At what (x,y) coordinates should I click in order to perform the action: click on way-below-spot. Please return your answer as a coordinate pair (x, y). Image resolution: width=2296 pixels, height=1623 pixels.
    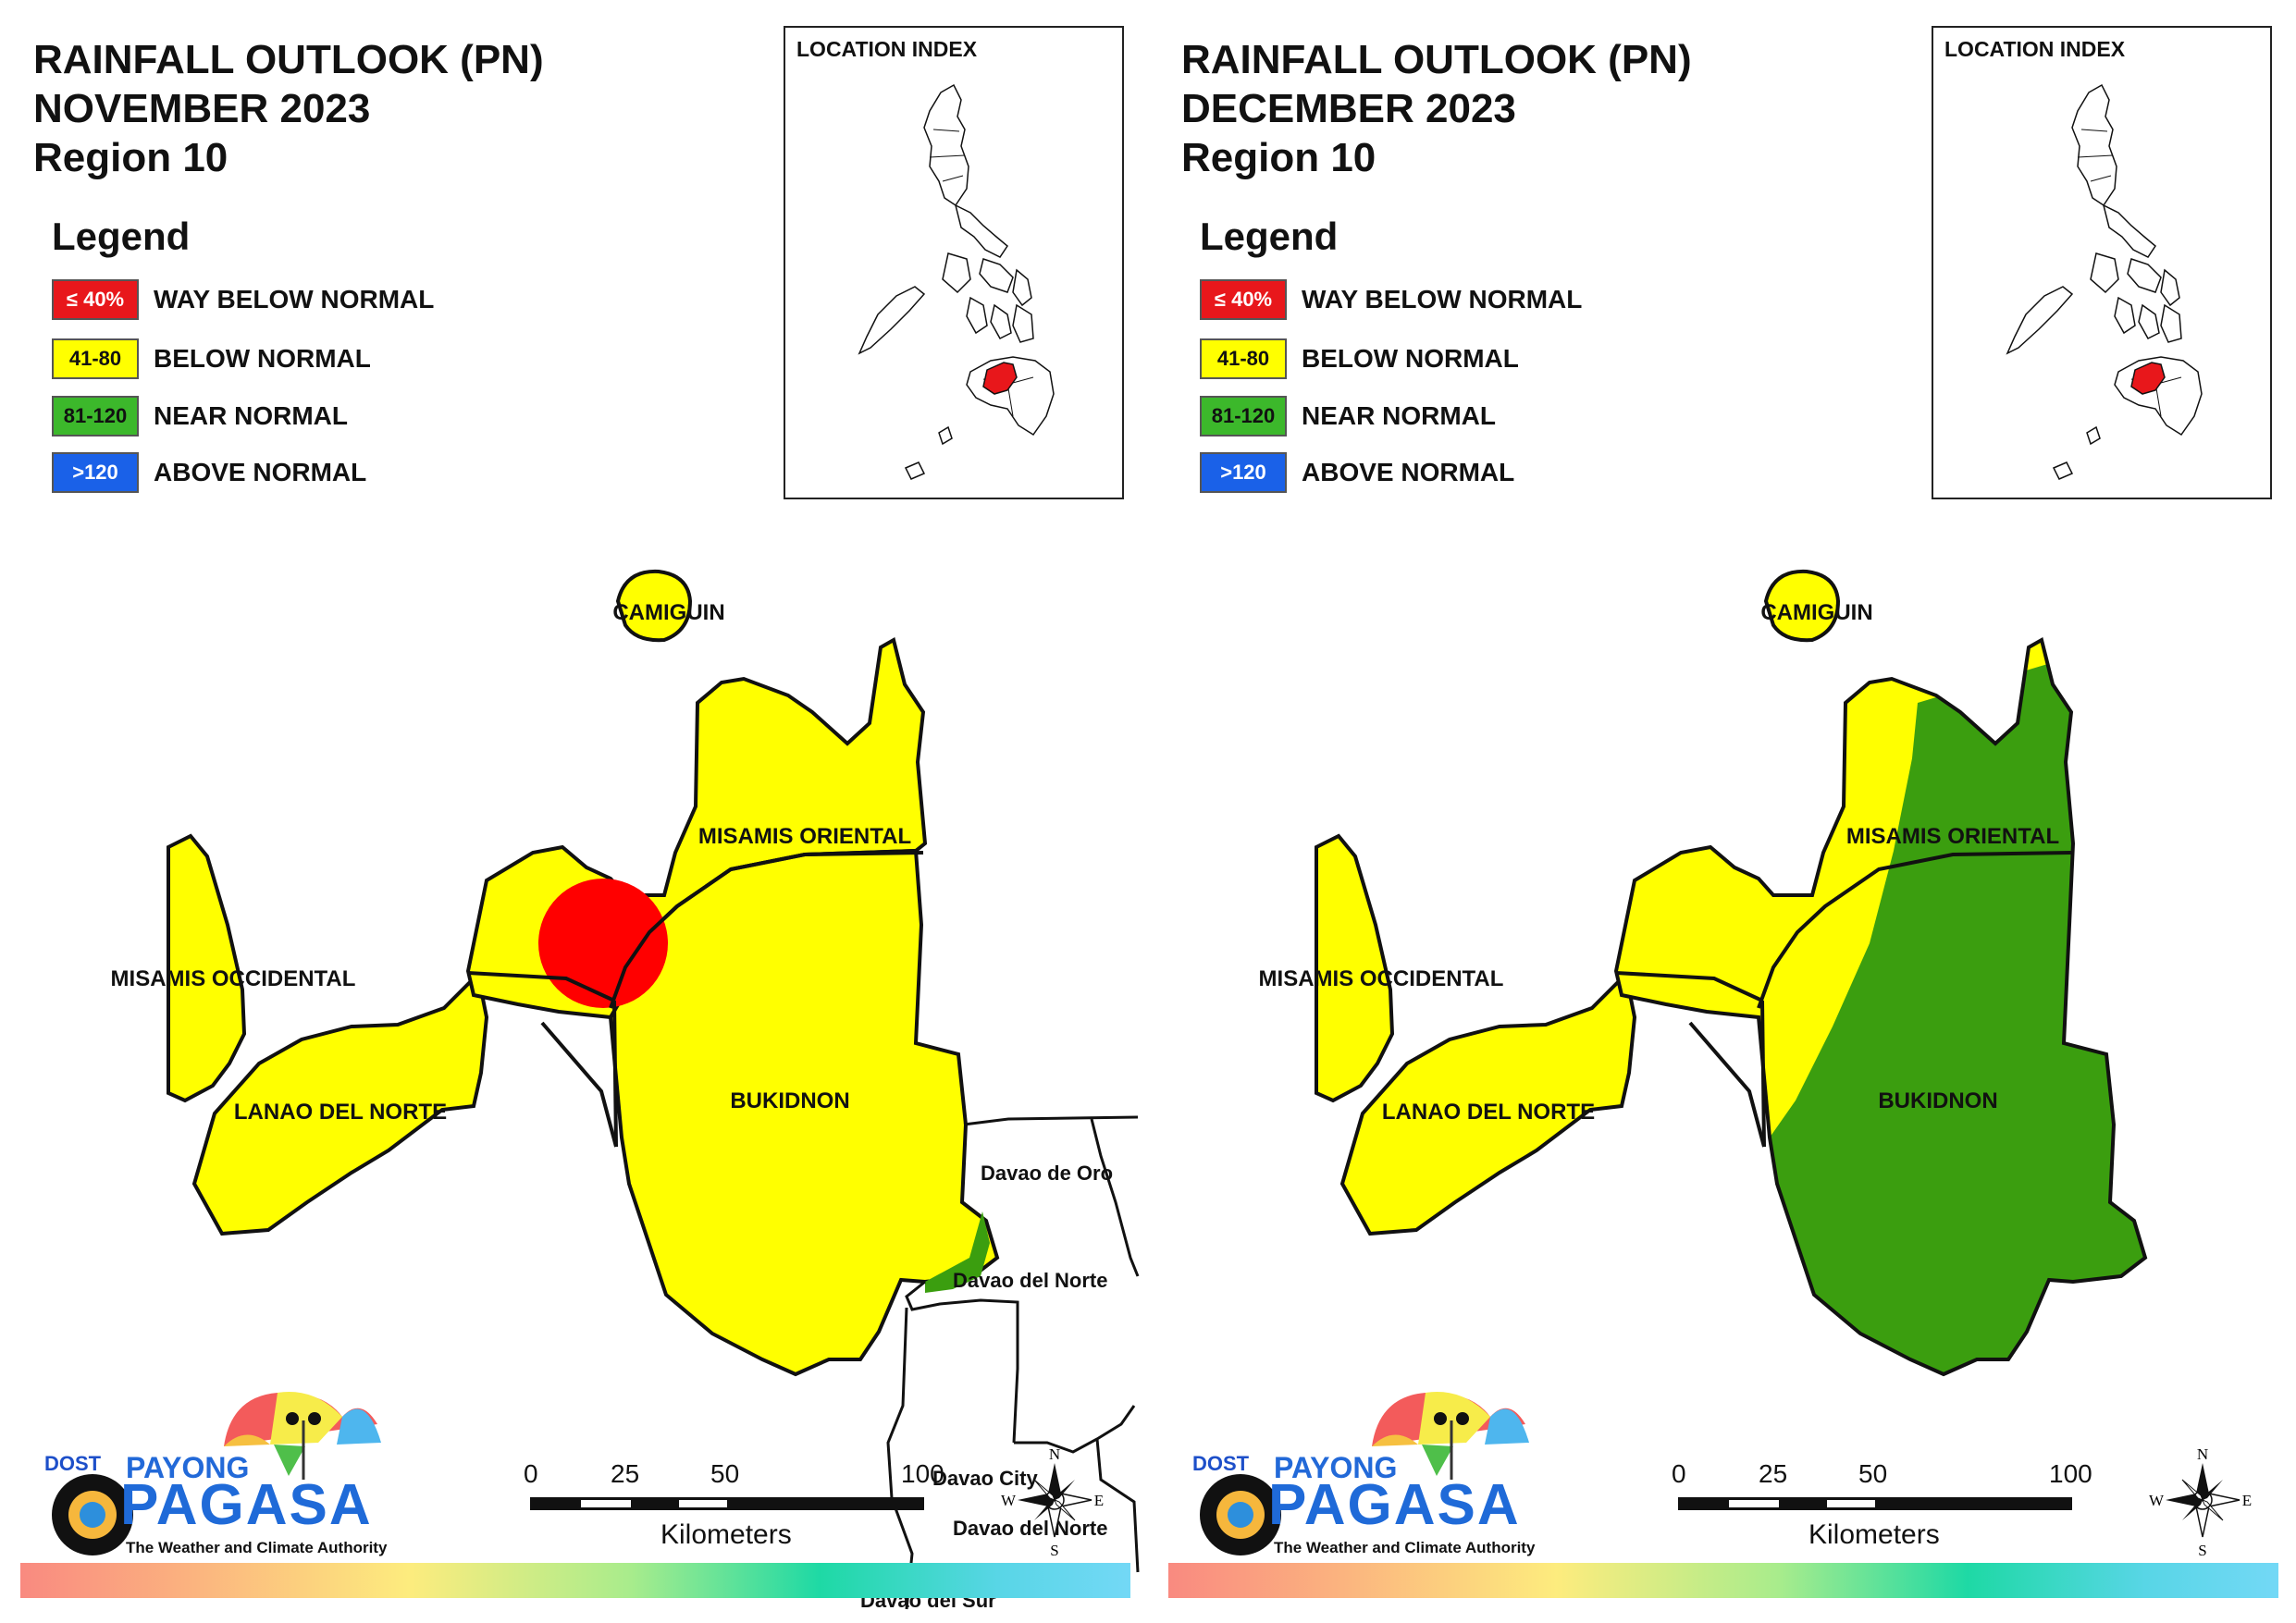
    Looking at the image, I should click on (603, 943).